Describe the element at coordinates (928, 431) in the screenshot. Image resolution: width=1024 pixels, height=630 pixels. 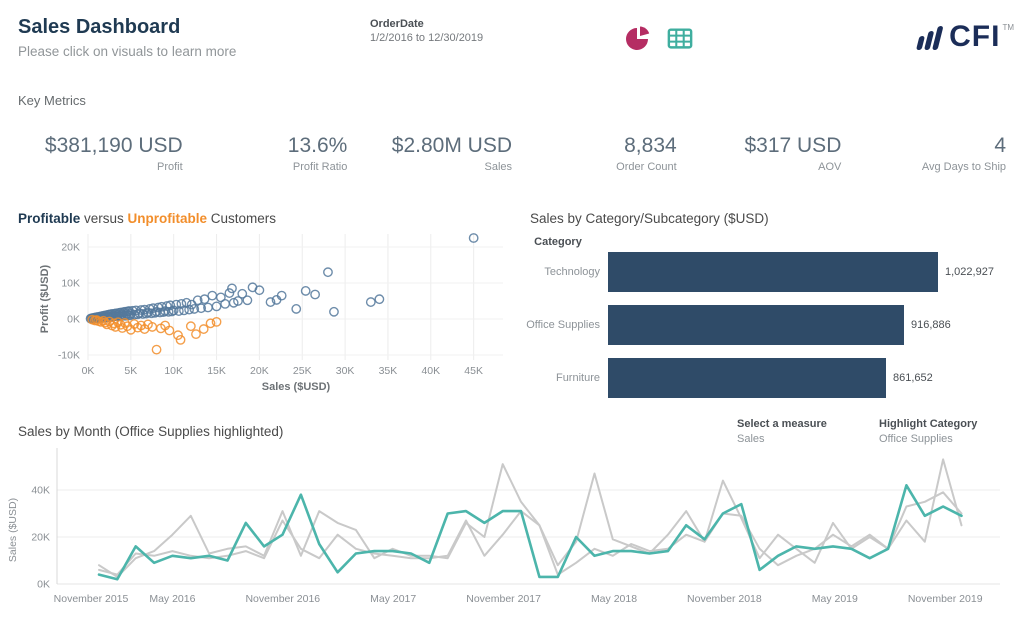
I see `highlight-category-control: Highlight Category Office Supplies` at that location.